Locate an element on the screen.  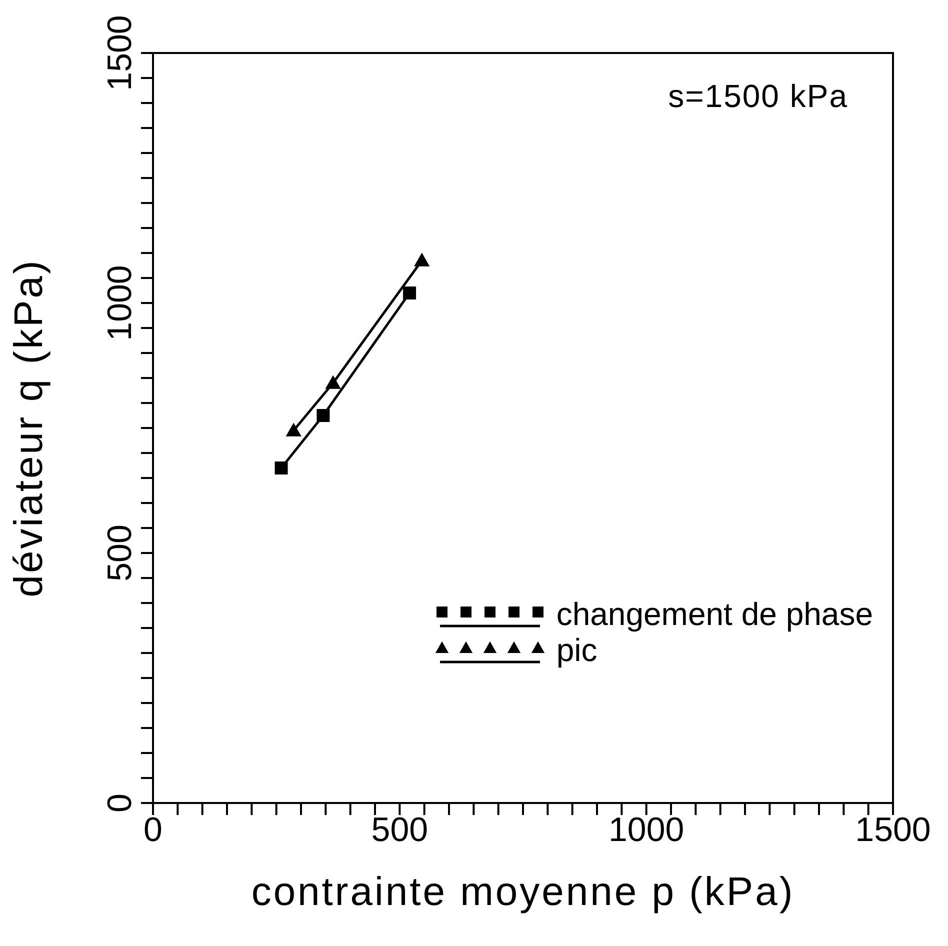
y-tick-label: 0 is located at coordinates (120, 803).